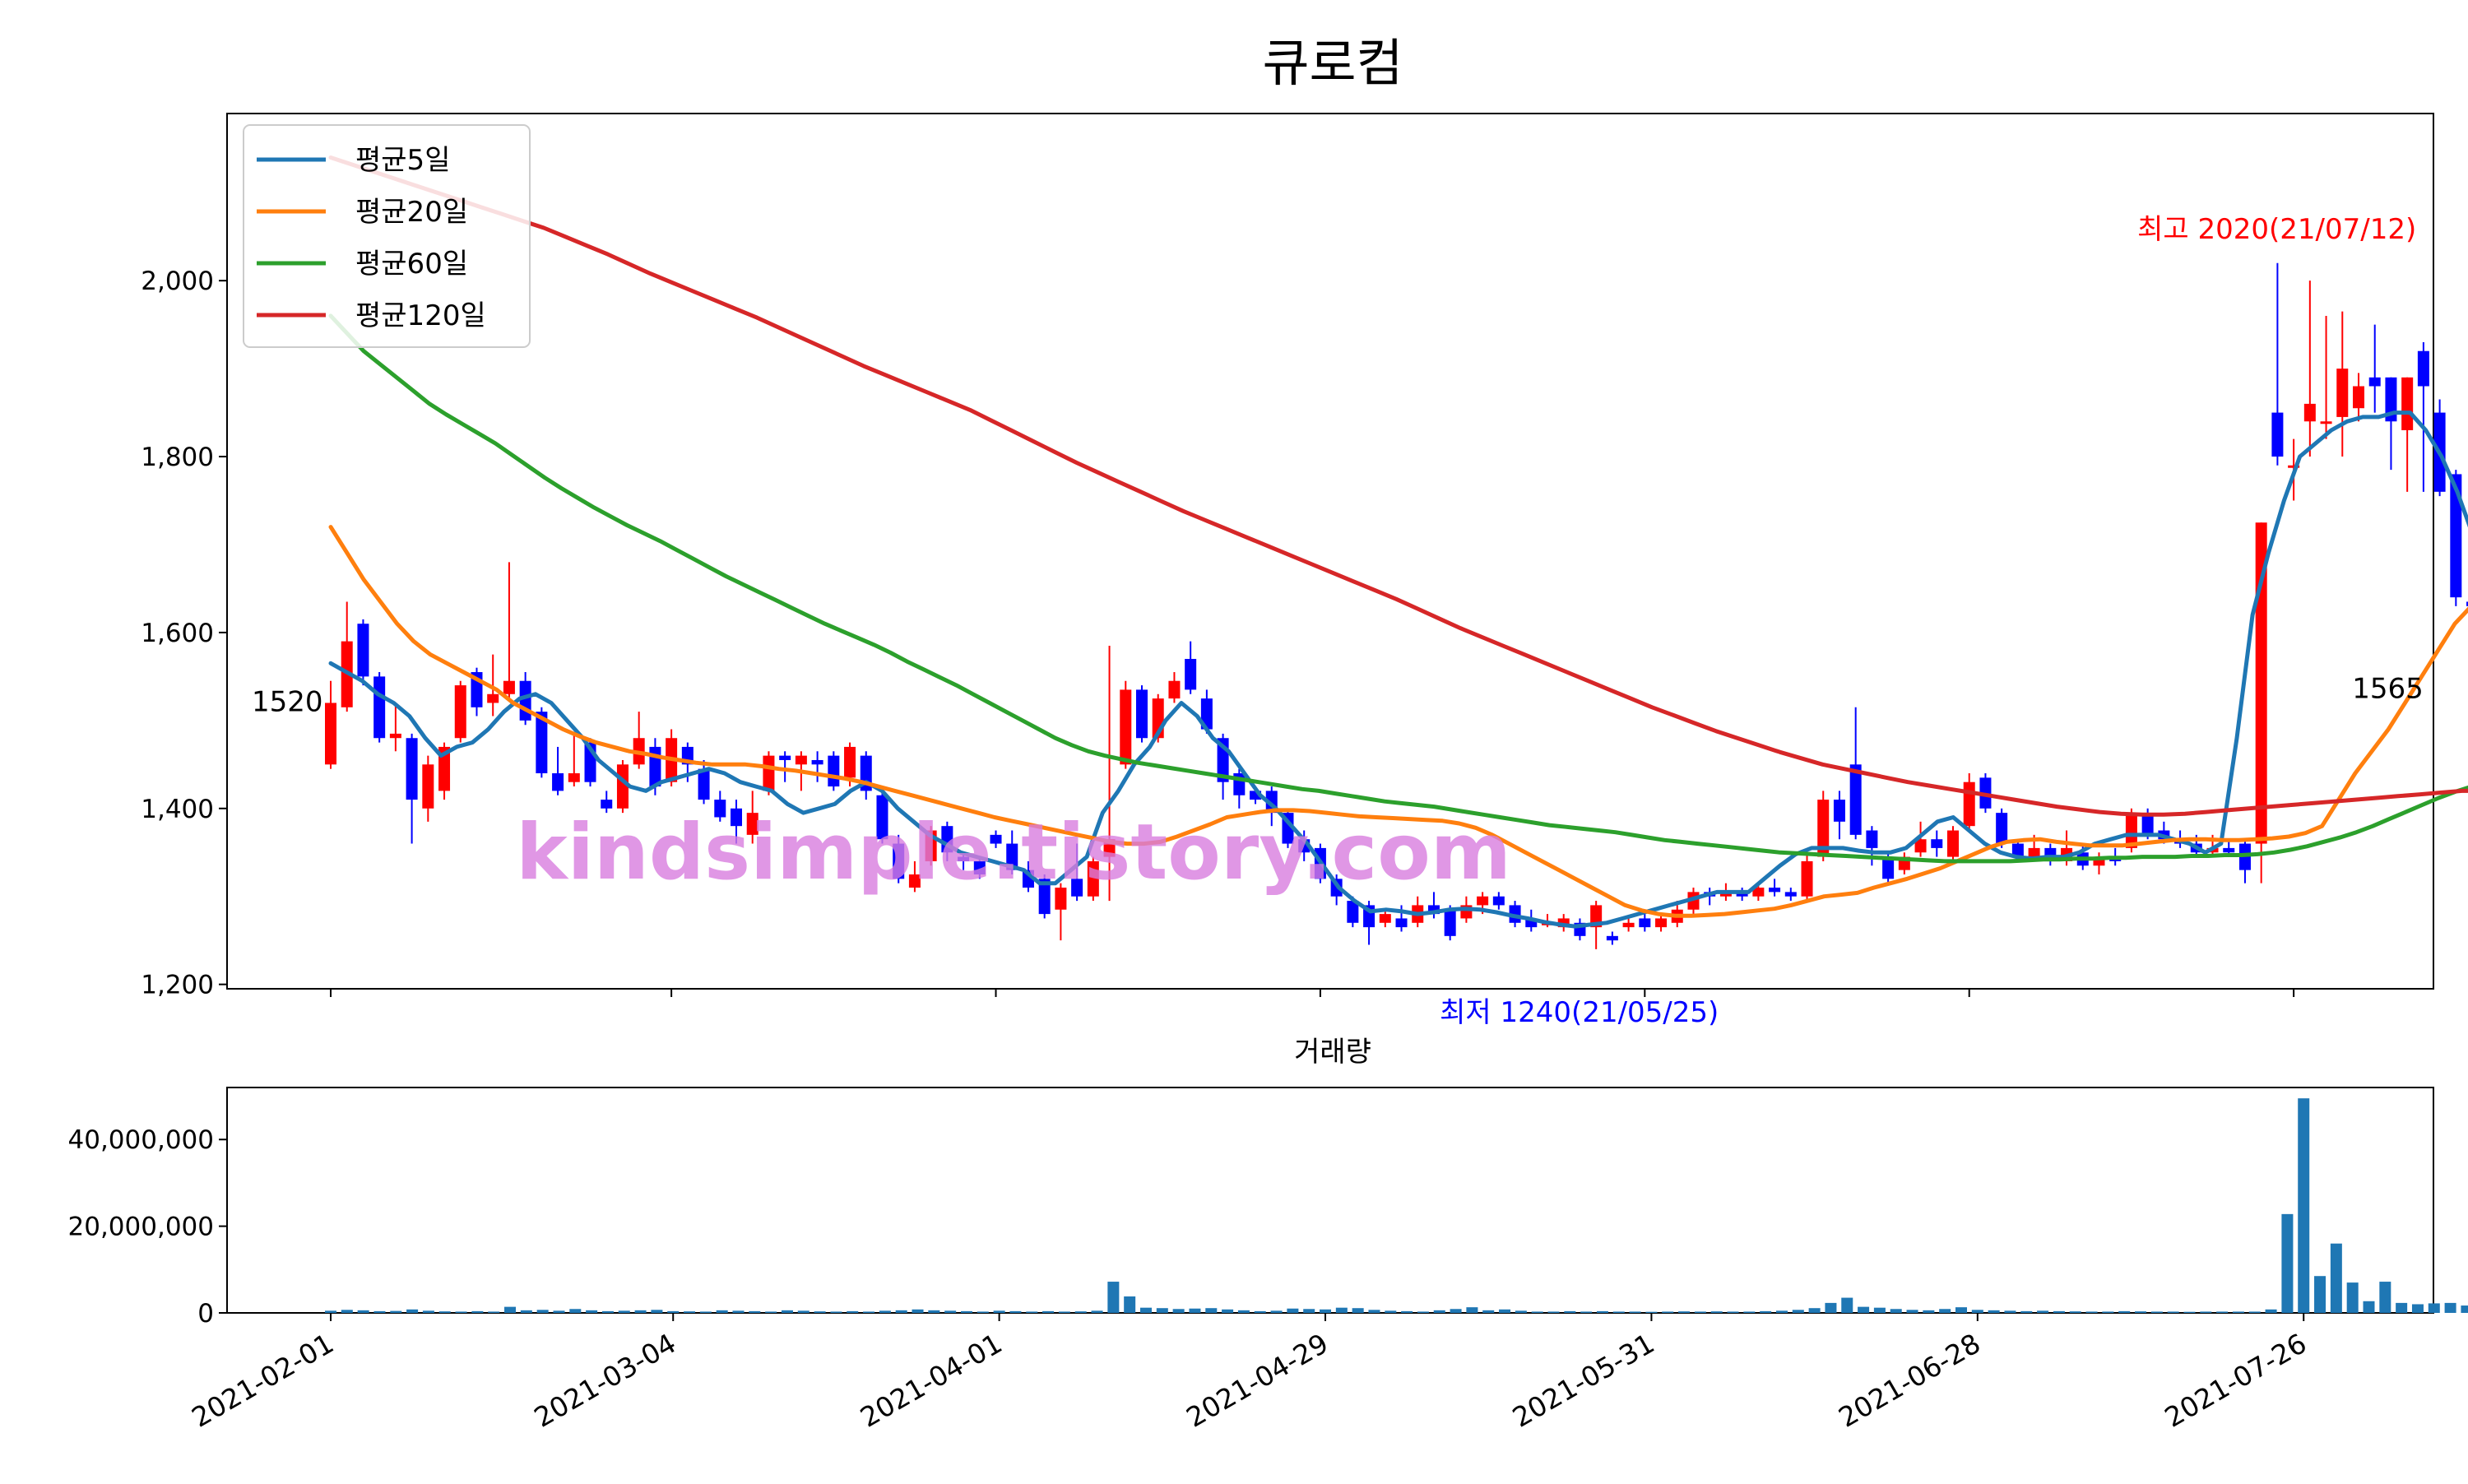 This screenshot has width=2468, height=1484. What do you see at coordinates (1332, 1052) in the screenshot?
I see `volume-chart-title: 거래량` at bounding box center [1332, 1052].